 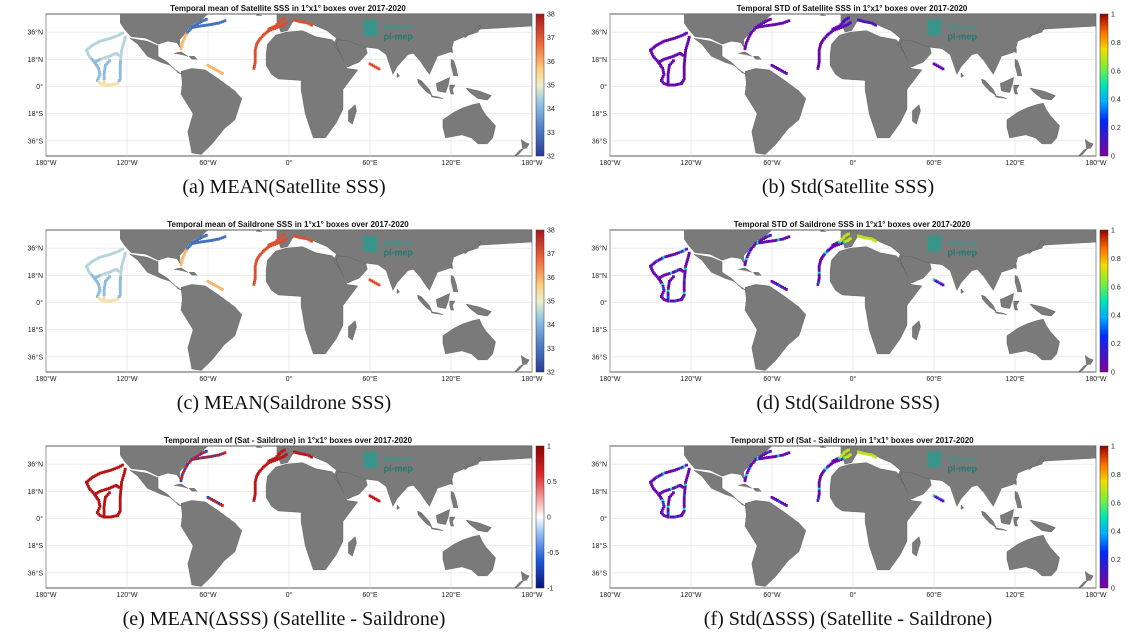 I want to click on lon-tick-label: 0°, so click(x=853, y=379).